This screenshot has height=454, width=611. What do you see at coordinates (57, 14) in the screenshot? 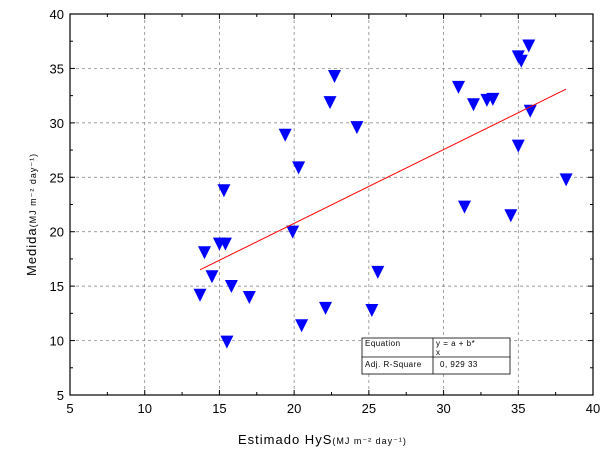
I see `y-tick-label: 40` at bounding box center [57, 14].